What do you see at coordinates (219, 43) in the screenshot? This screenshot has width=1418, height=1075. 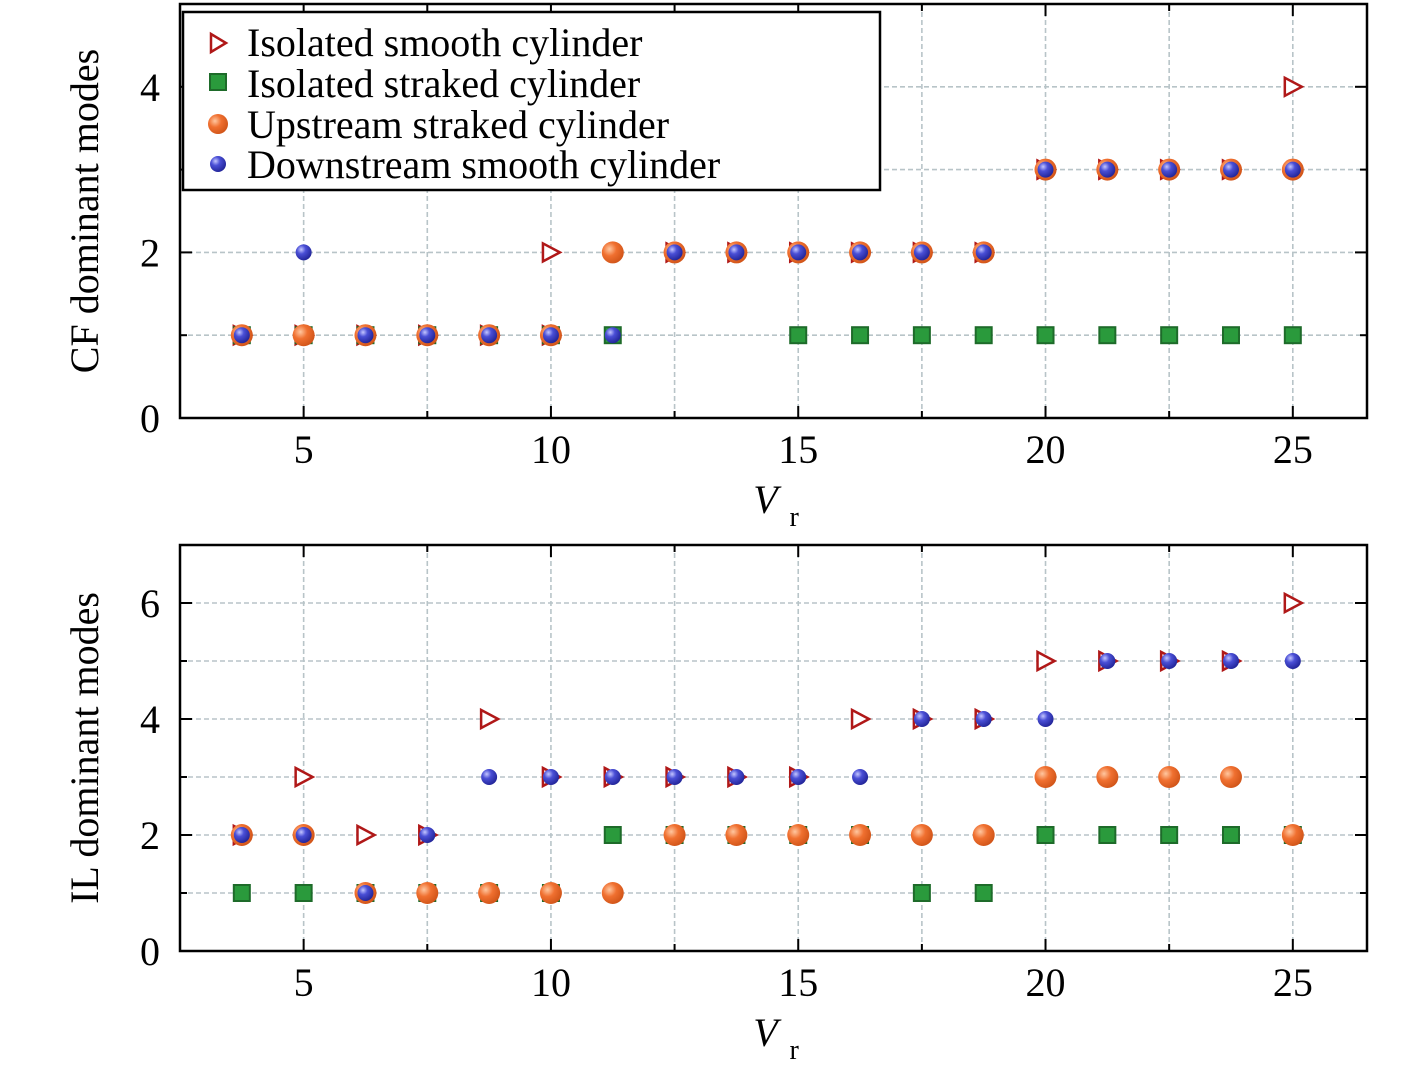 I see `triangle-right-icon` at bounding box center [219, 43].